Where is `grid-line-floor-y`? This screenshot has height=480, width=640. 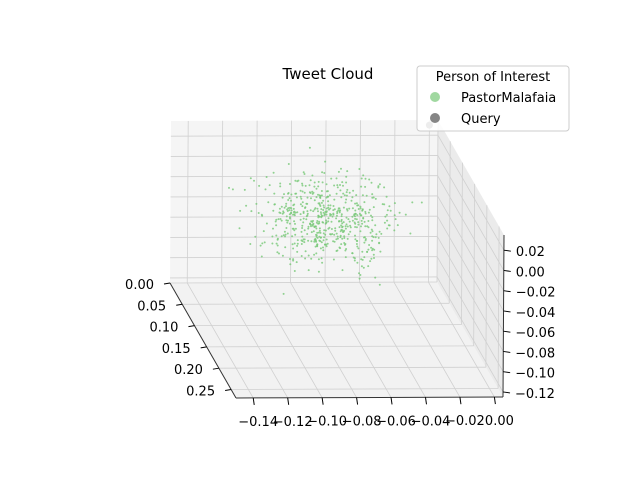
grid-line-floor-y is located at coordinates (427, 339).